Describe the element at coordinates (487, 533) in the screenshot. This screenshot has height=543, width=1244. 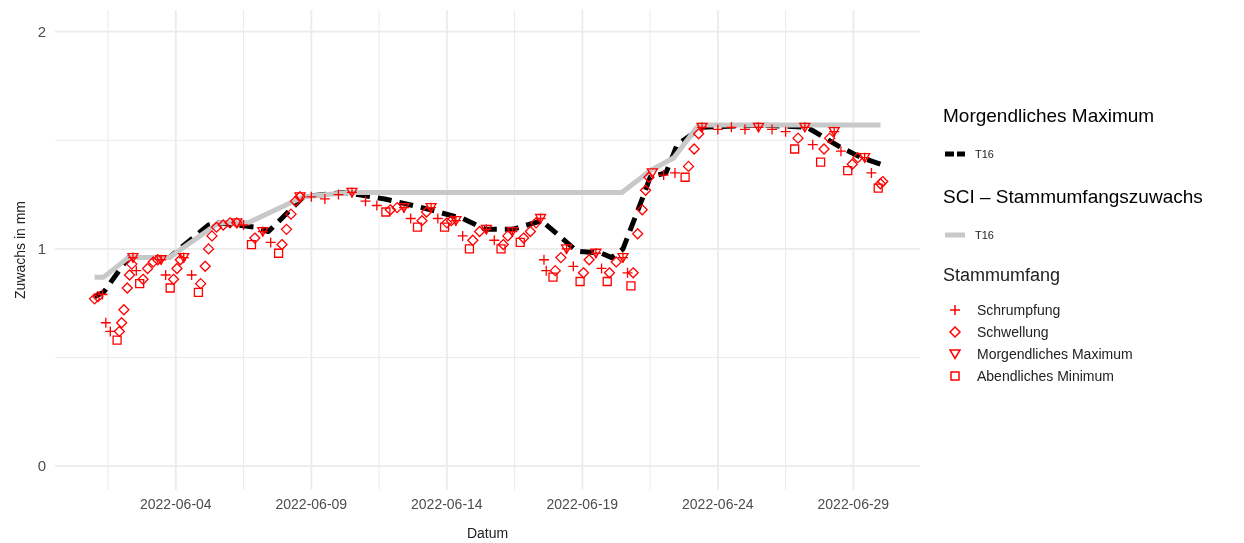
I see `x-axis-title: Datum` at that location.